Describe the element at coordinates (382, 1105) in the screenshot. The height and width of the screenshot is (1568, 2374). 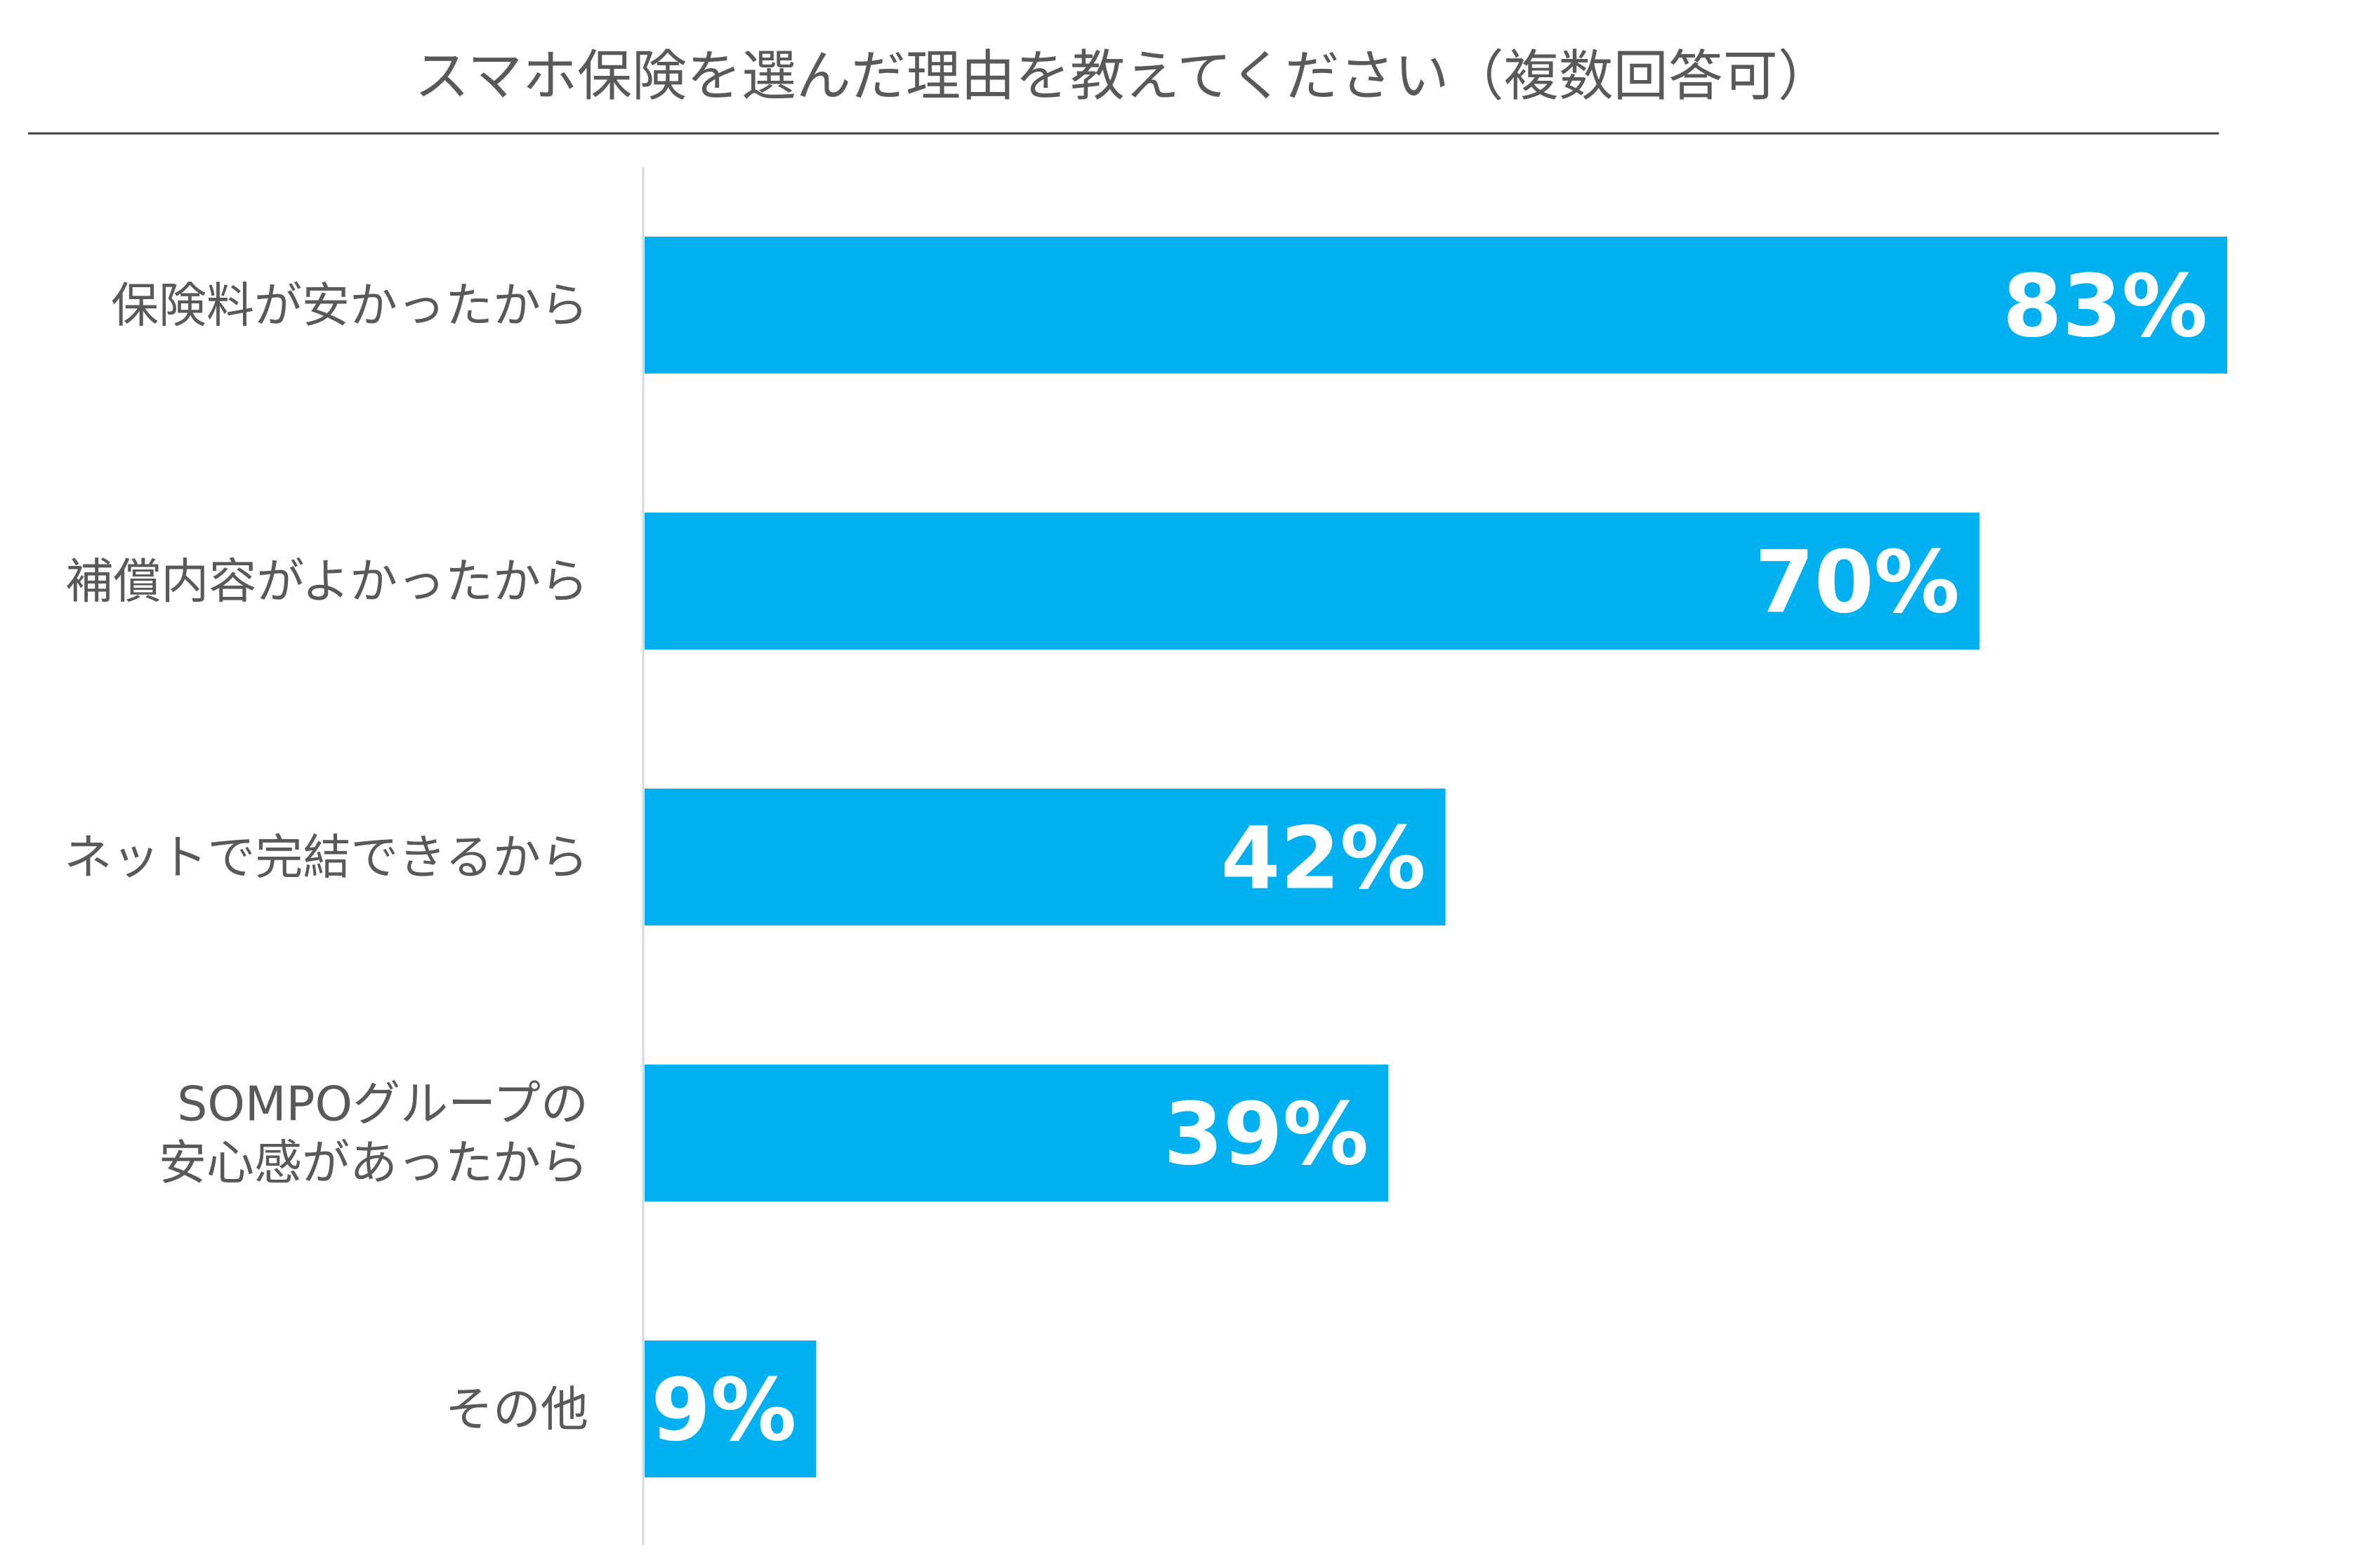
I see `category-label-3-line-0: SOMPOグループの` at that location.